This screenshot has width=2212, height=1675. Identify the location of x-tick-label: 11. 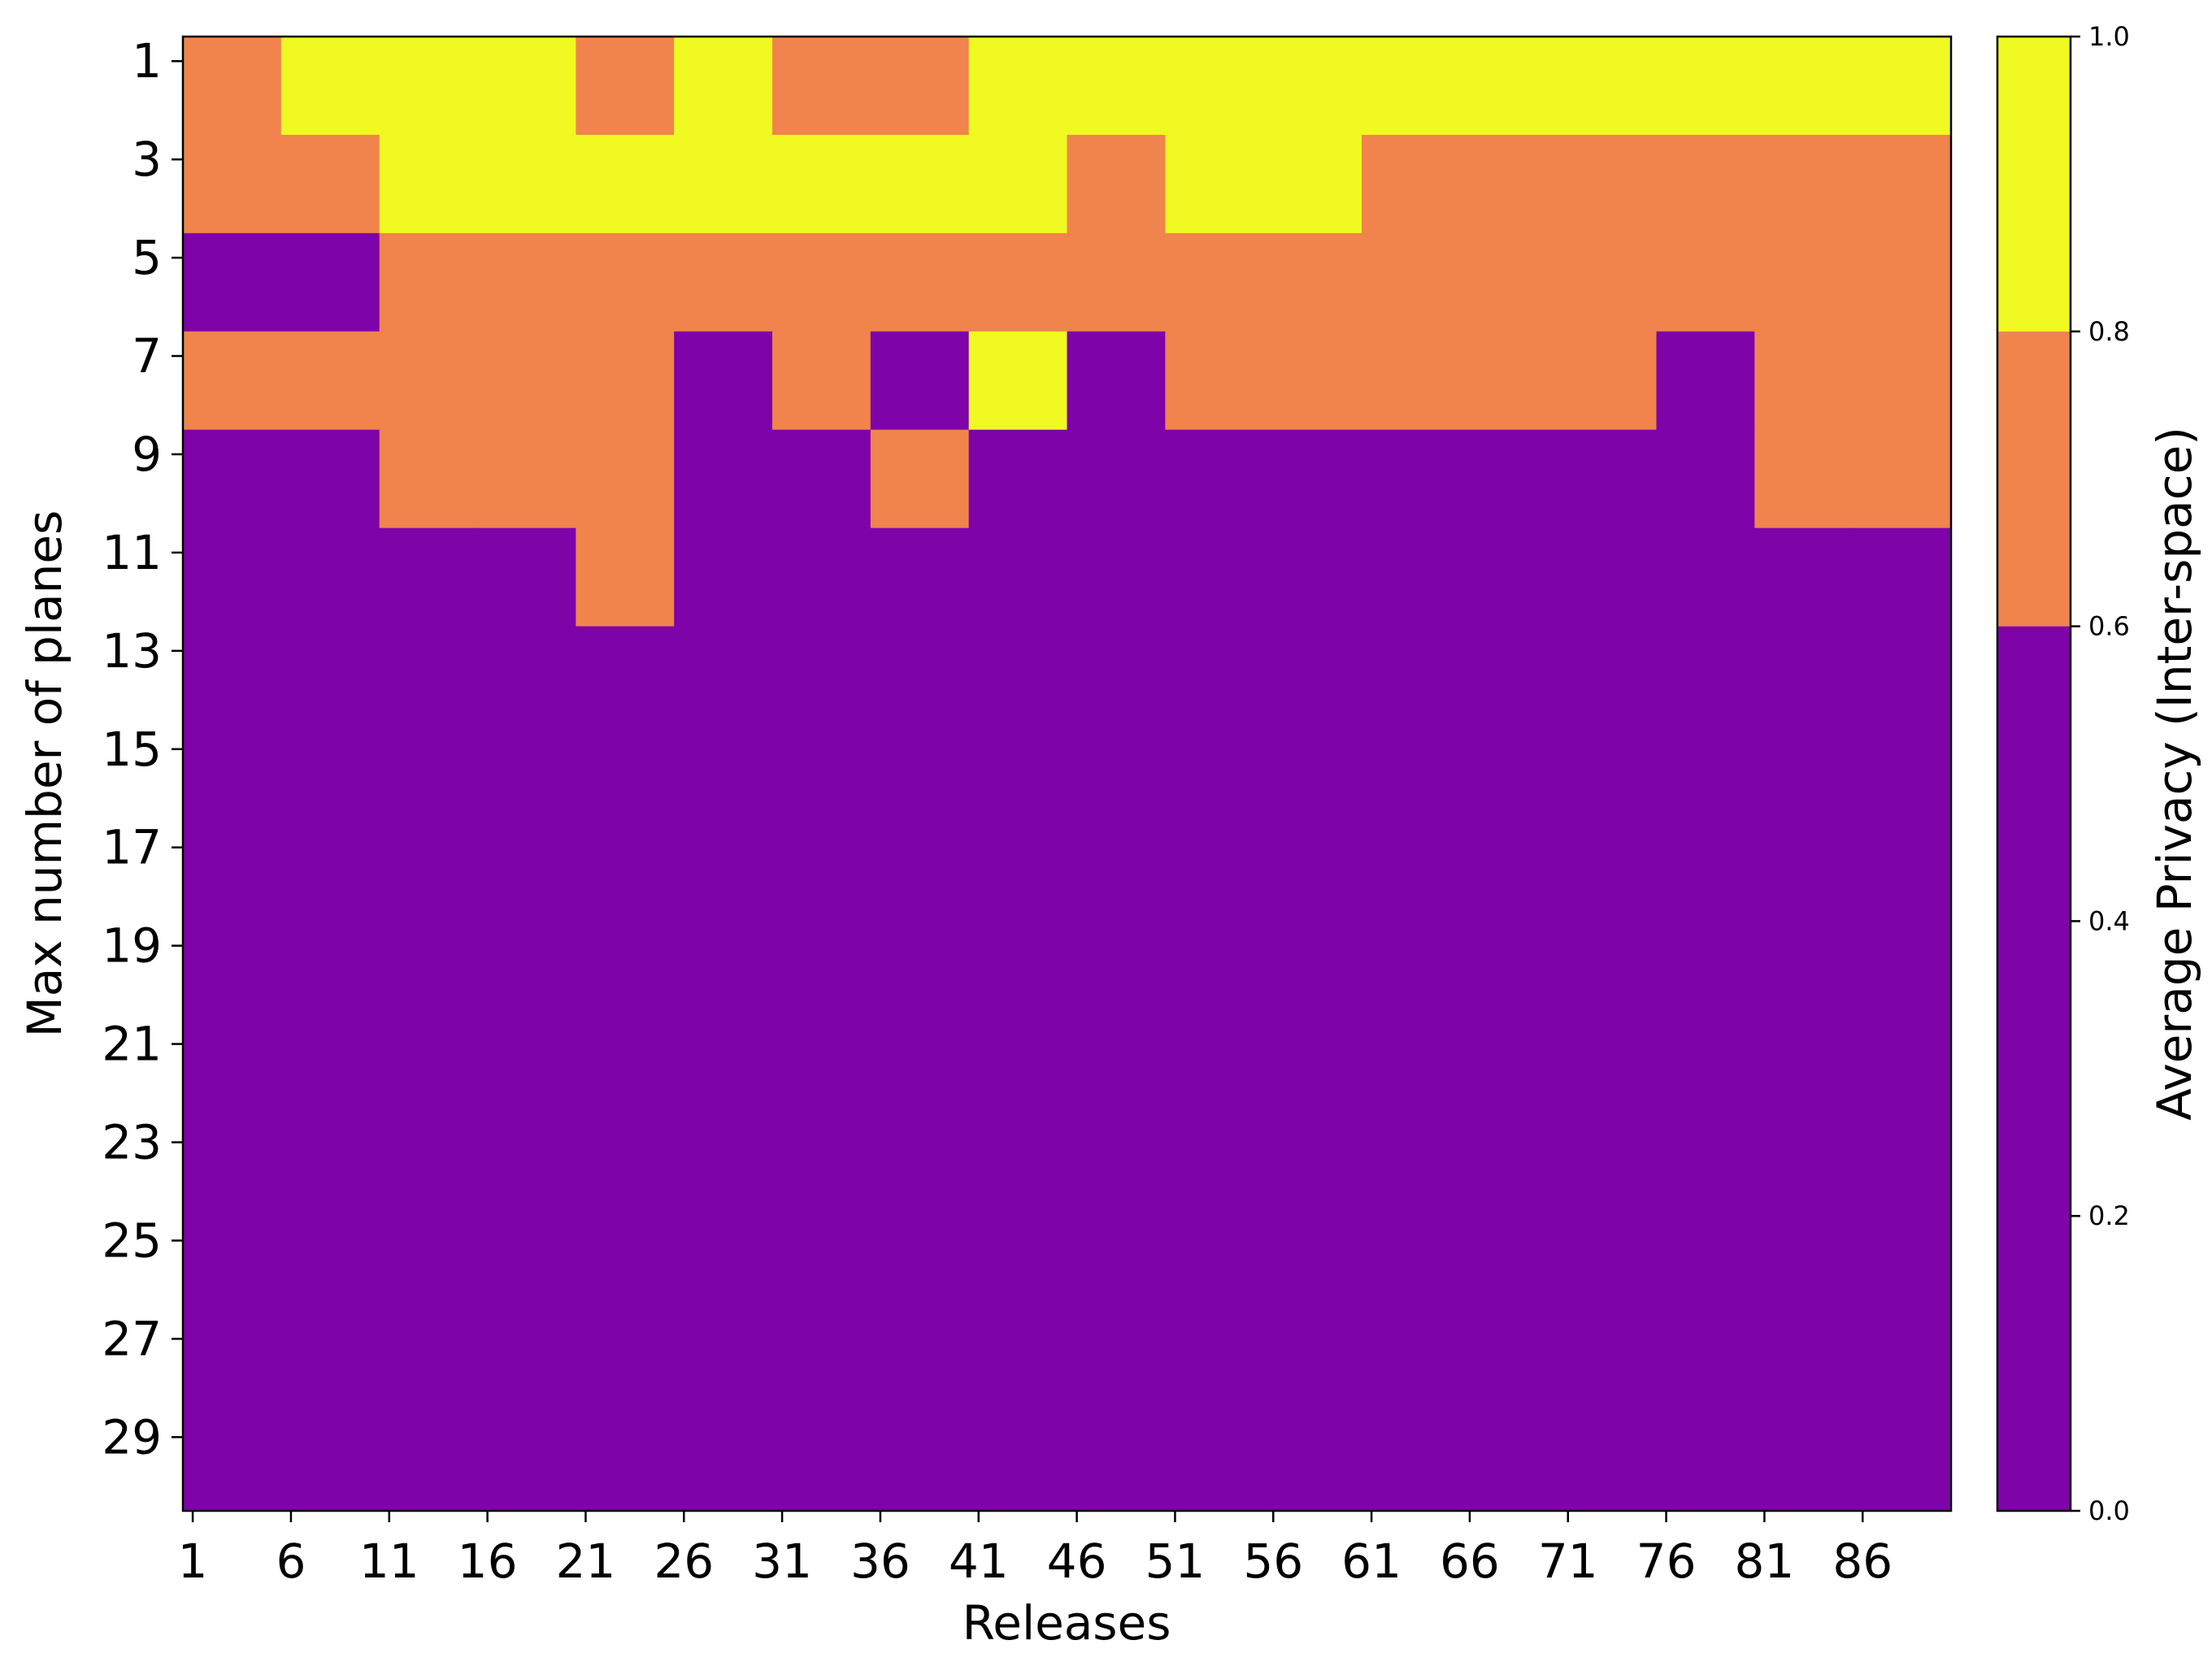
(389, 1561).